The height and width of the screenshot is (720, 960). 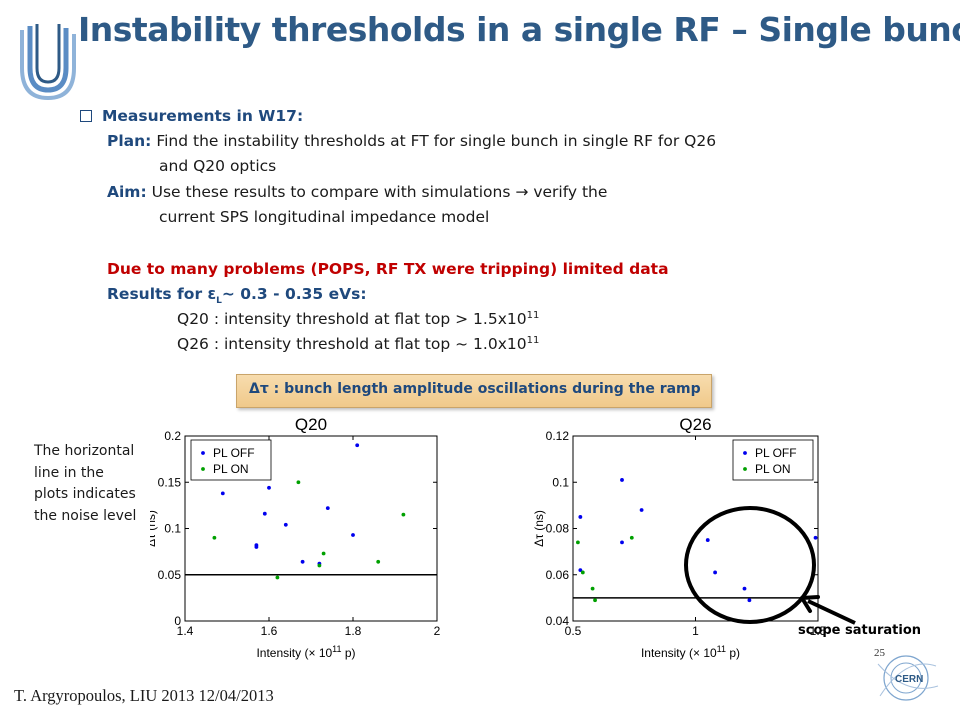 I want to click on x-tick-label: 1.8, so click(x=353, y=631).